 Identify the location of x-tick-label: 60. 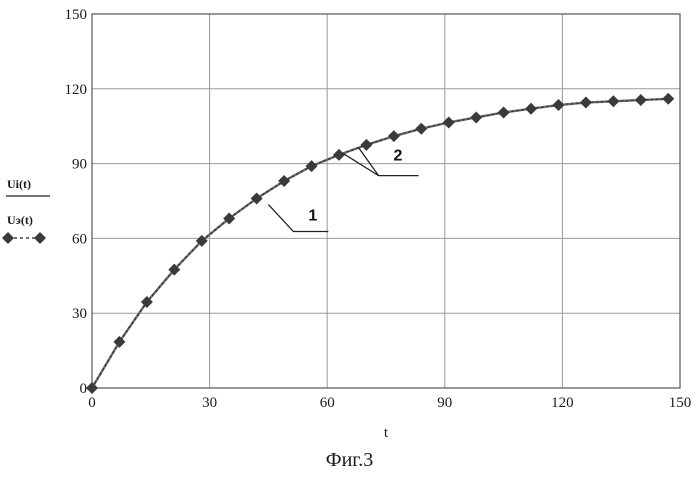
(327, 403).